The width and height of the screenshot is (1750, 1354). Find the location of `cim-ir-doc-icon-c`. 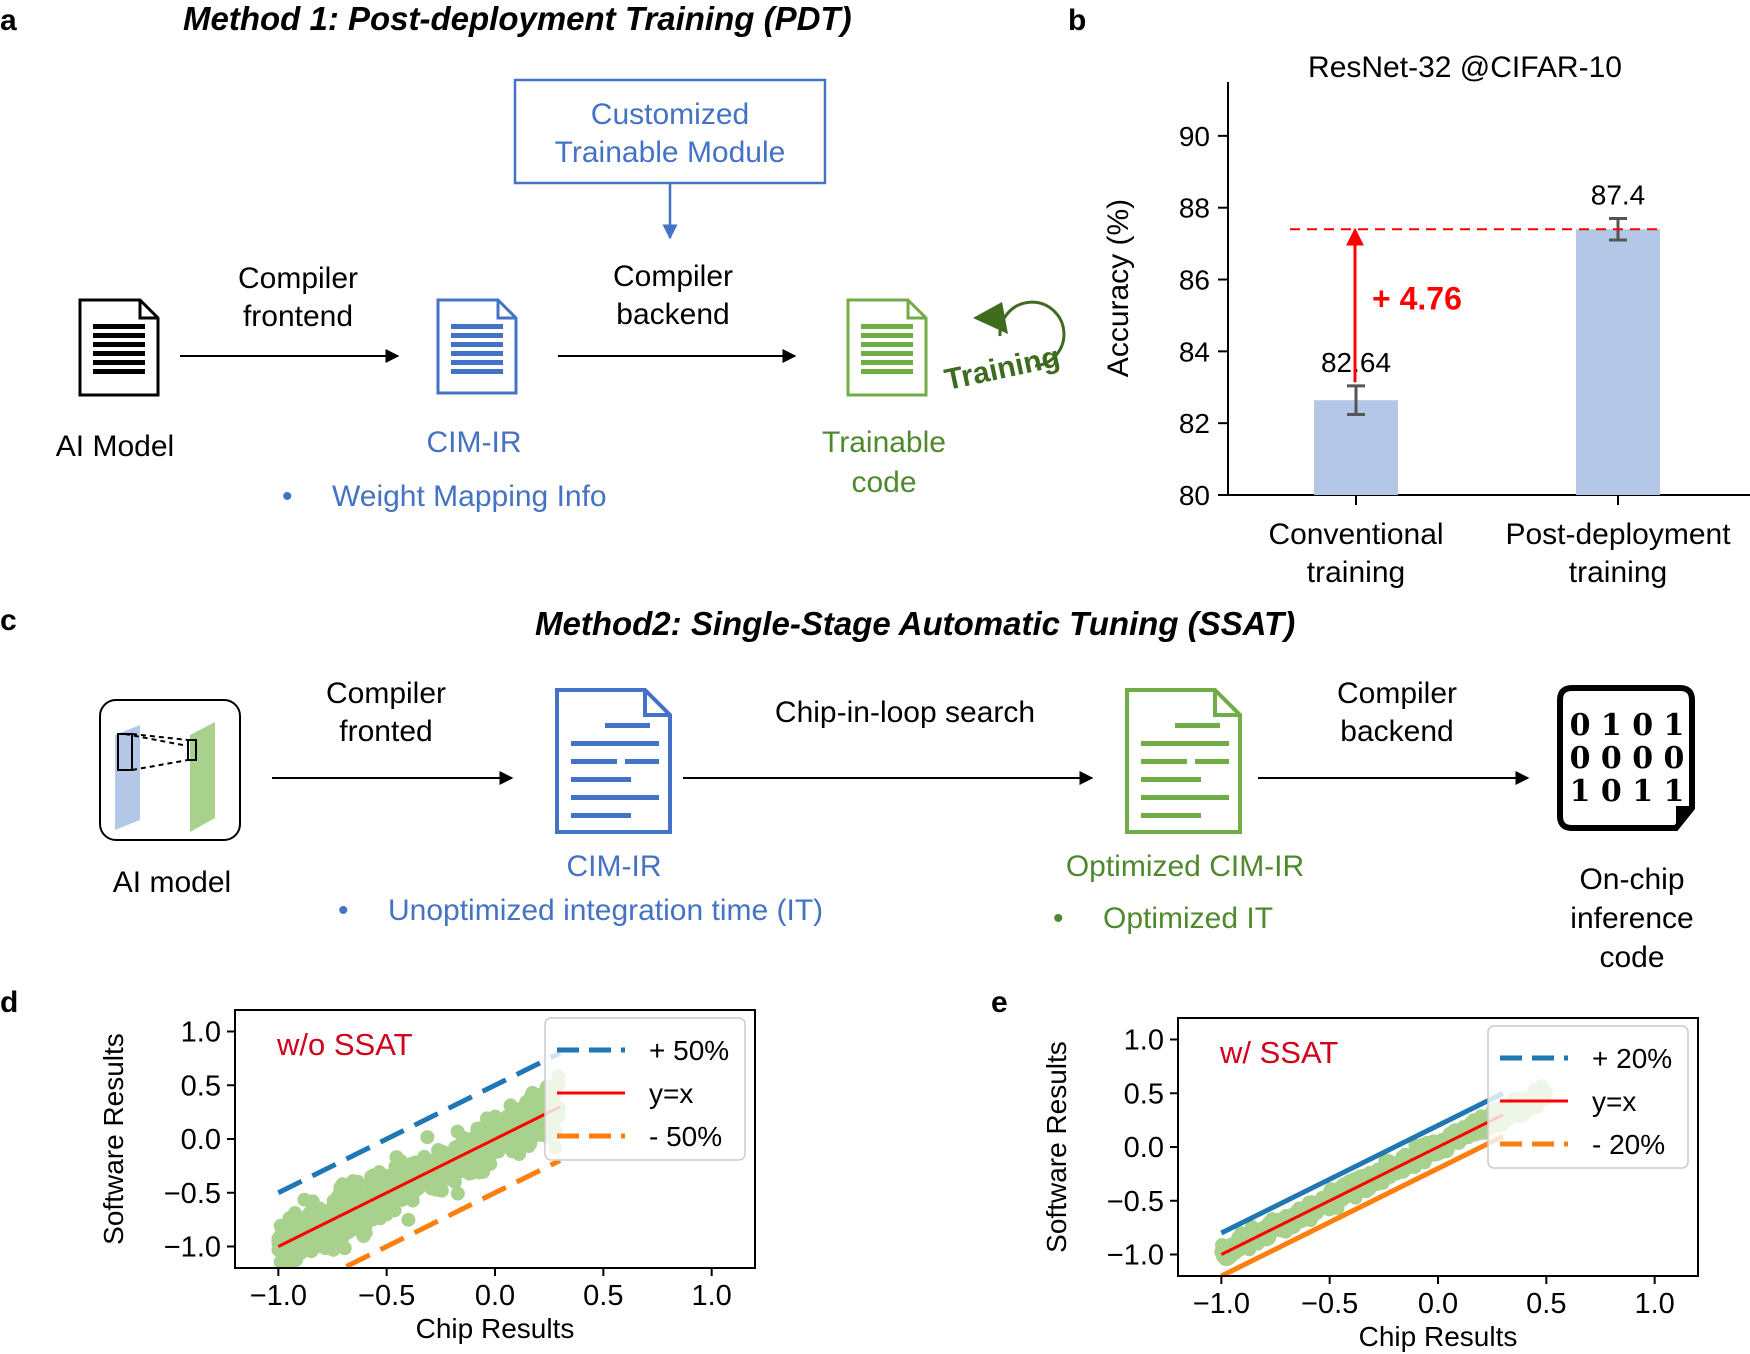

cim-ir-doc-icon-c is located at coordinates (613, 761).